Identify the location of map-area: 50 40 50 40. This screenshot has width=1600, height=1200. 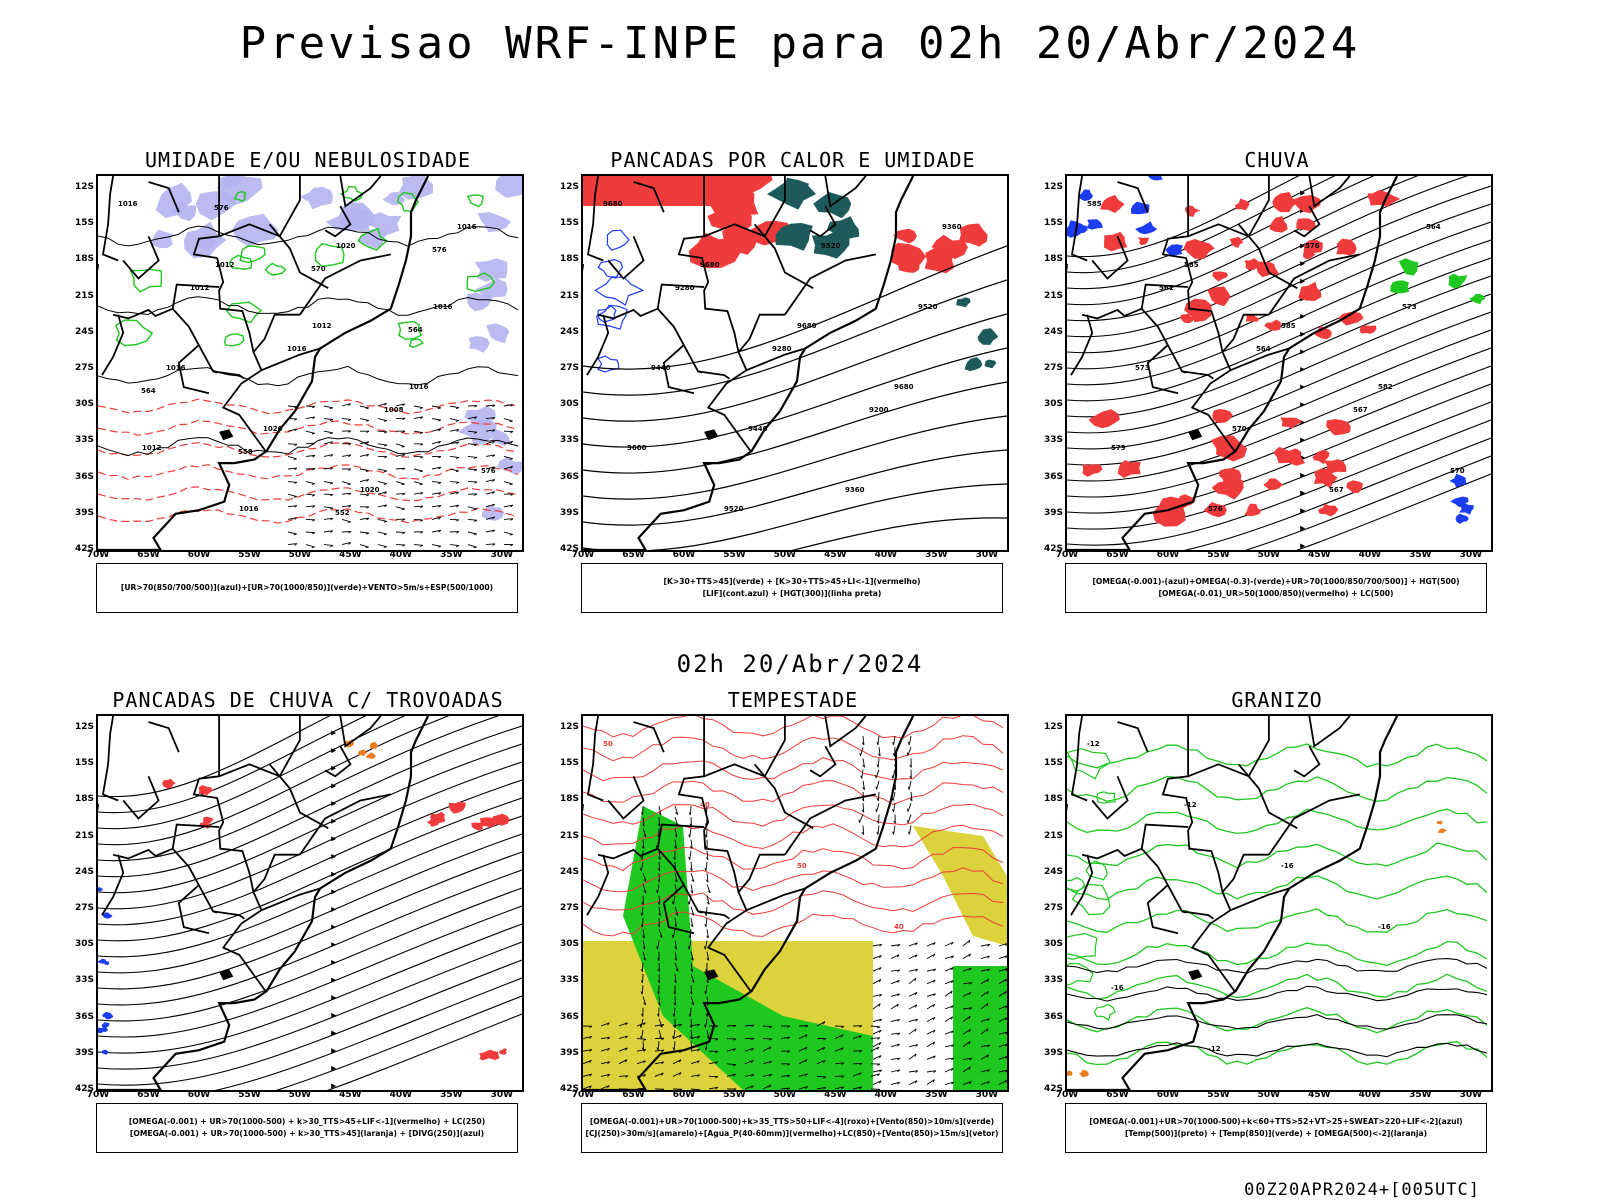
(795, 903).